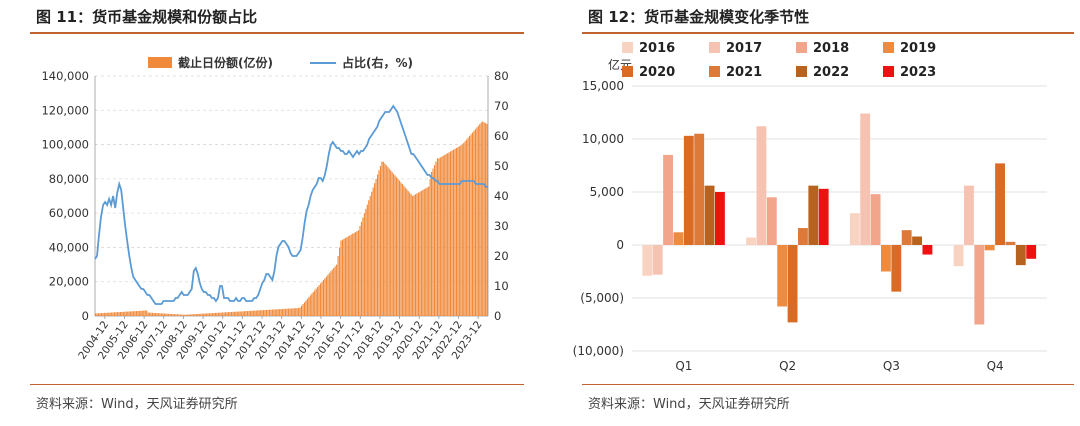 This screenshot has width=1080, height=426. What do you see at coordinates (603, 86) in the screenshot?
I see `y-tick-label: 15,000` at bounding box center [603, 86].